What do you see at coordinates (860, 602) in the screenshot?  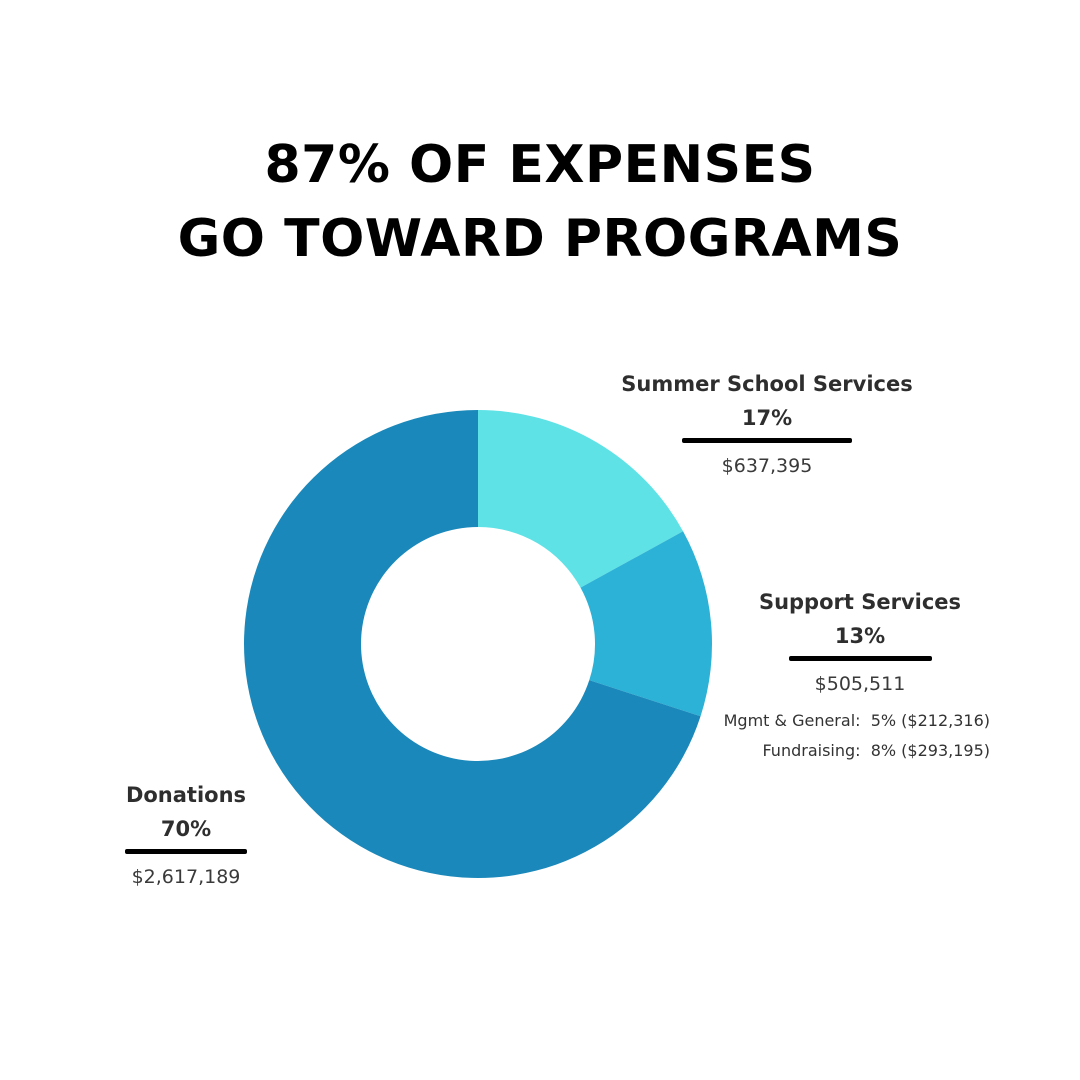 I see `slice-label: Support Services` at bounding box center [860, 602].